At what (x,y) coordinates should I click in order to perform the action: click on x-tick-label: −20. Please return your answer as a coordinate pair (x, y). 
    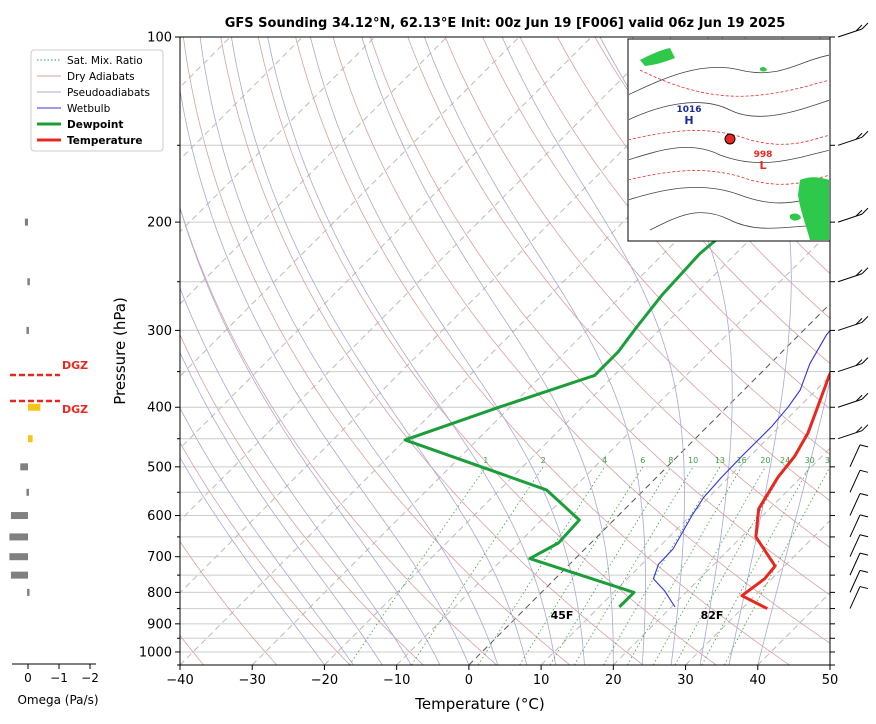
    Looking at the image, I should click on (324, 680).